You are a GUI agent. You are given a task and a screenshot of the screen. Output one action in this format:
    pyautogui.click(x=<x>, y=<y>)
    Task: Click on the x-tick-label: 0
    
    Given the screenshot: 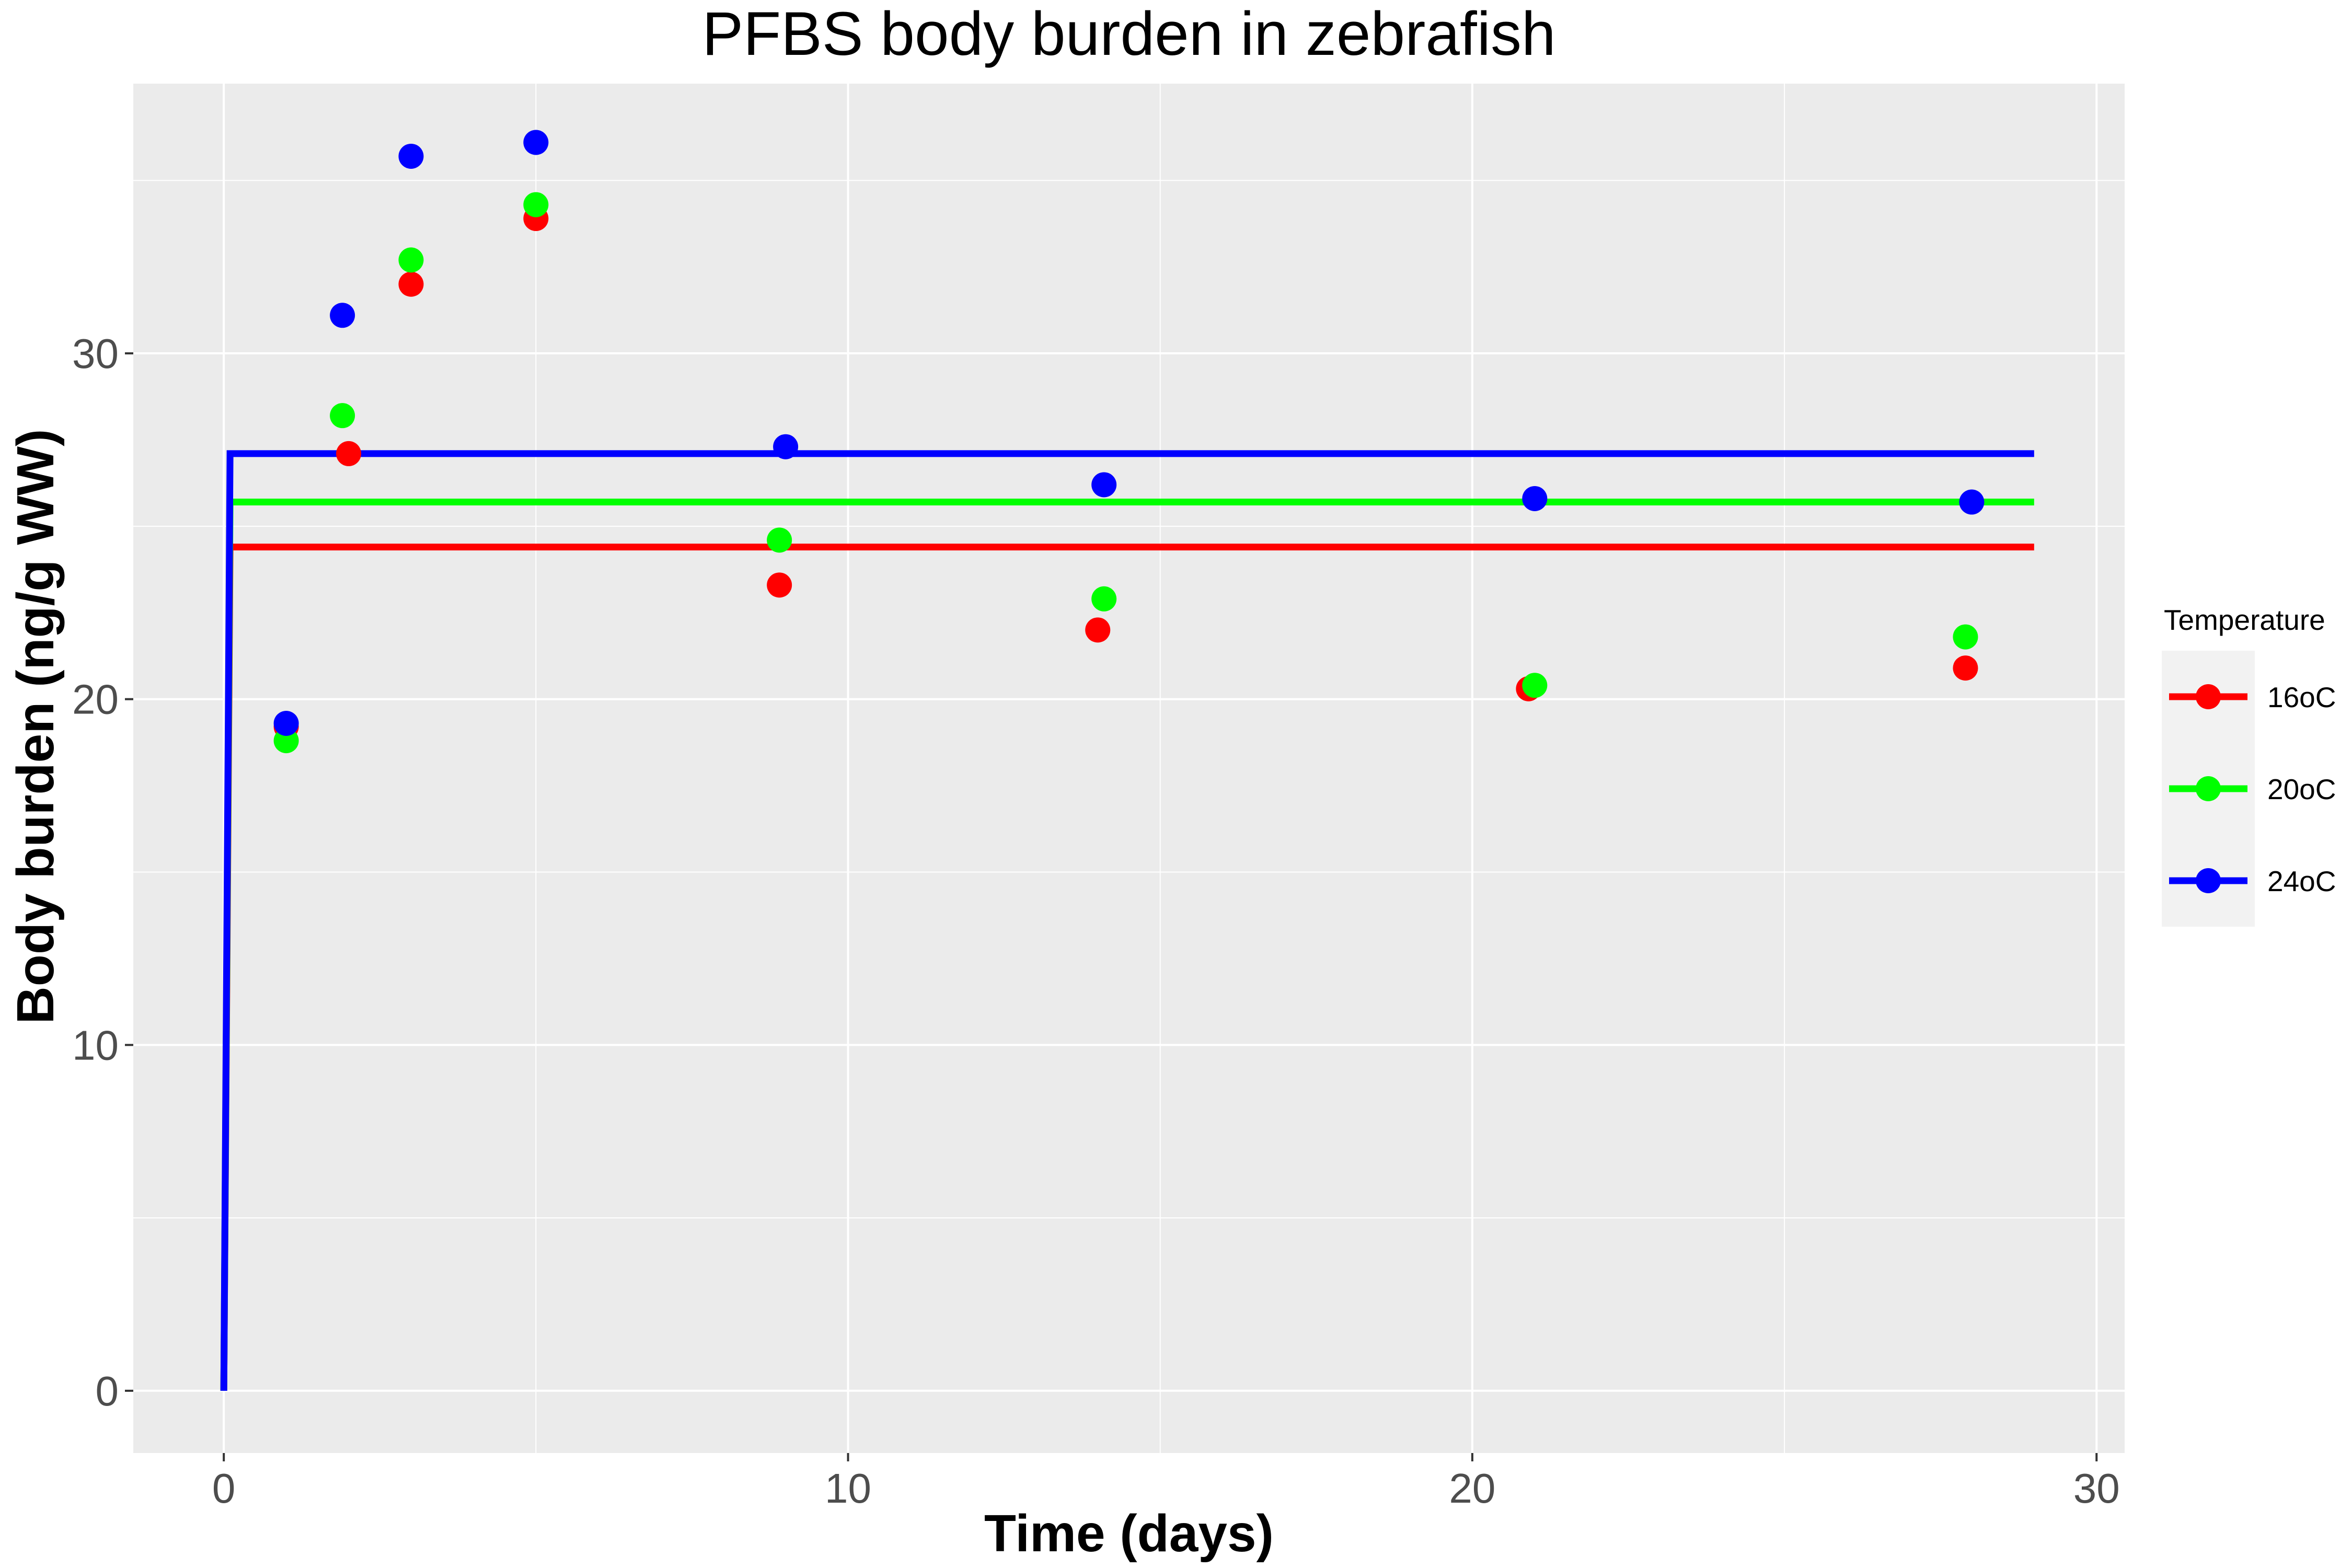 What is the action you would take?
    pyautogui.click(x=224, y=1488)
    